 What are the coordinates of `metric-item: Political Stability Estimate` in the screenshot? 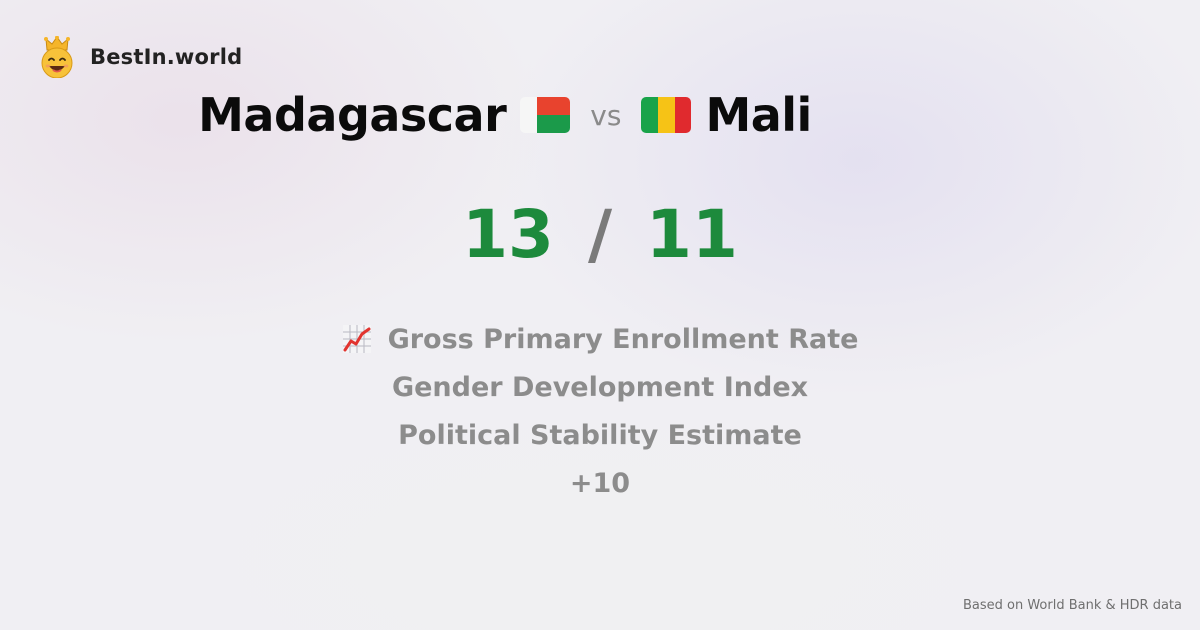 It's located at (600, 435).